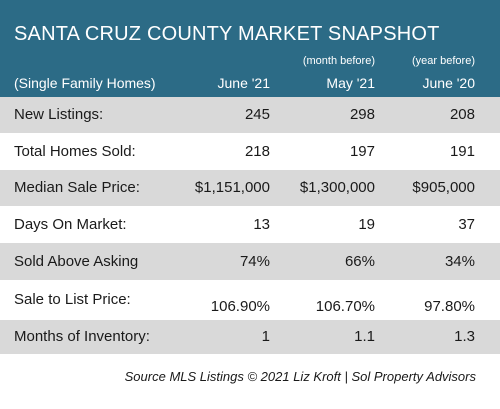 Image resolution: width=500 pixels, height=409 pixels. What do you see at coordinates (462, 151) in the screenshot?
I see `cell-value: 191` at bounding box center [462, 151].